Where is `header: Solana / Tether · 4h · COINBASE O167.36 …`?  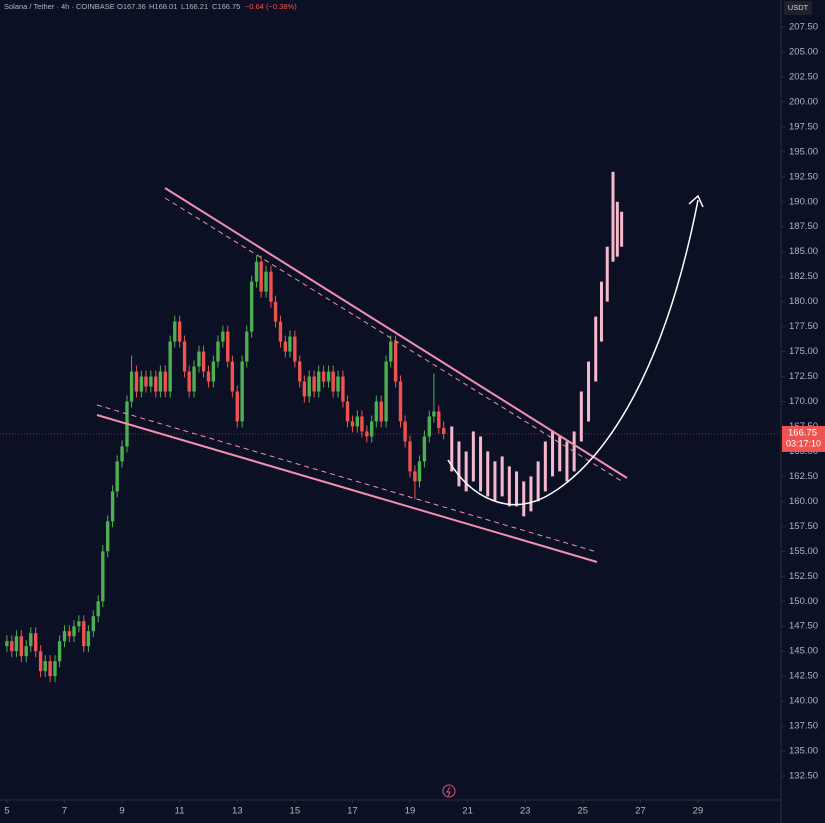 header: Solana / Tether · 4h · COINBASE O167.36 … is located at coordinates (150, 6).